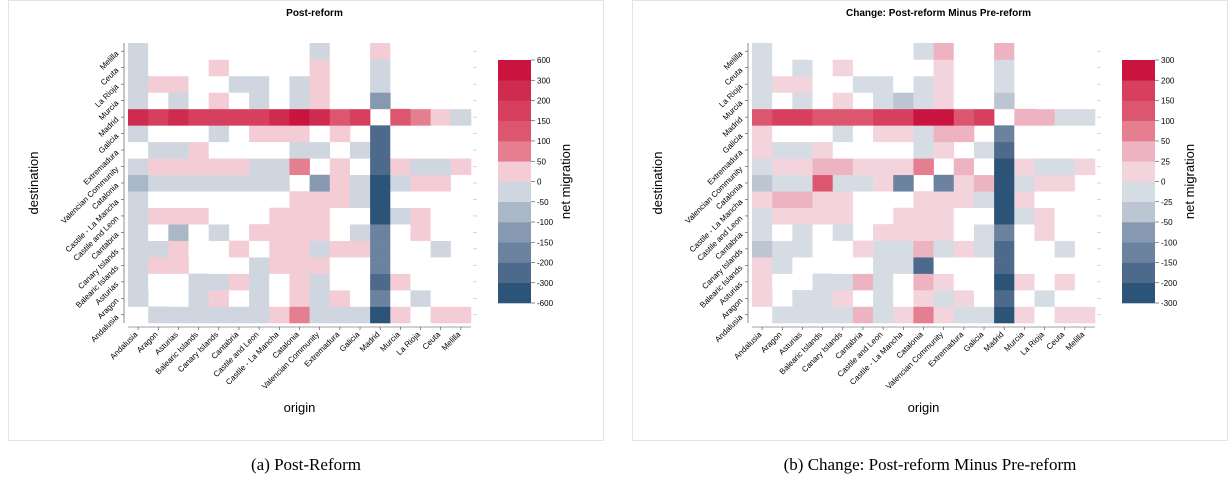 The image size is (1231, 492). What do you see at coordinates (543, 202) in the screenshot?
I see `colorbar-tick-label: -50` at bounding box center [543, 202].